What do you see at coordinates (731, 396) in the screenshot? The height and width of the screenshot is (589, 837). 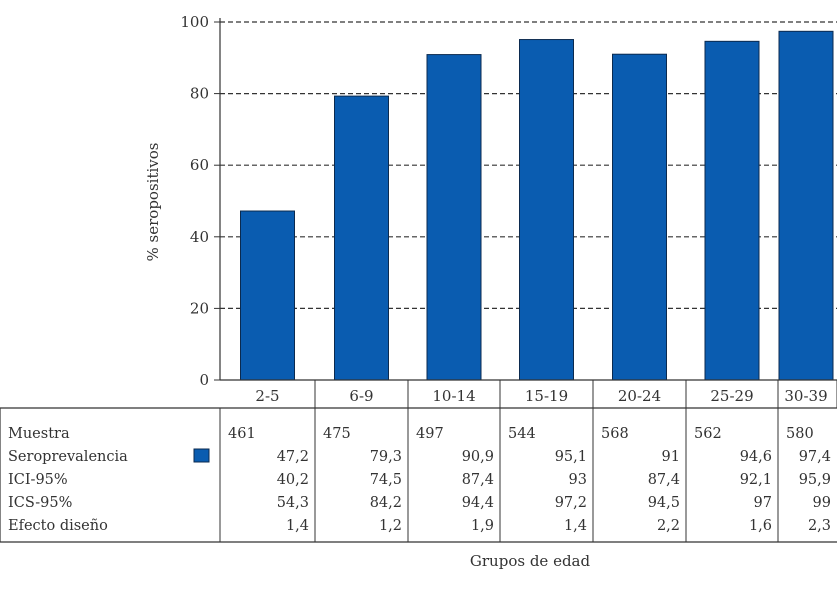 I see `x-tick-label: 25-29` at bounding box center [731, 396].